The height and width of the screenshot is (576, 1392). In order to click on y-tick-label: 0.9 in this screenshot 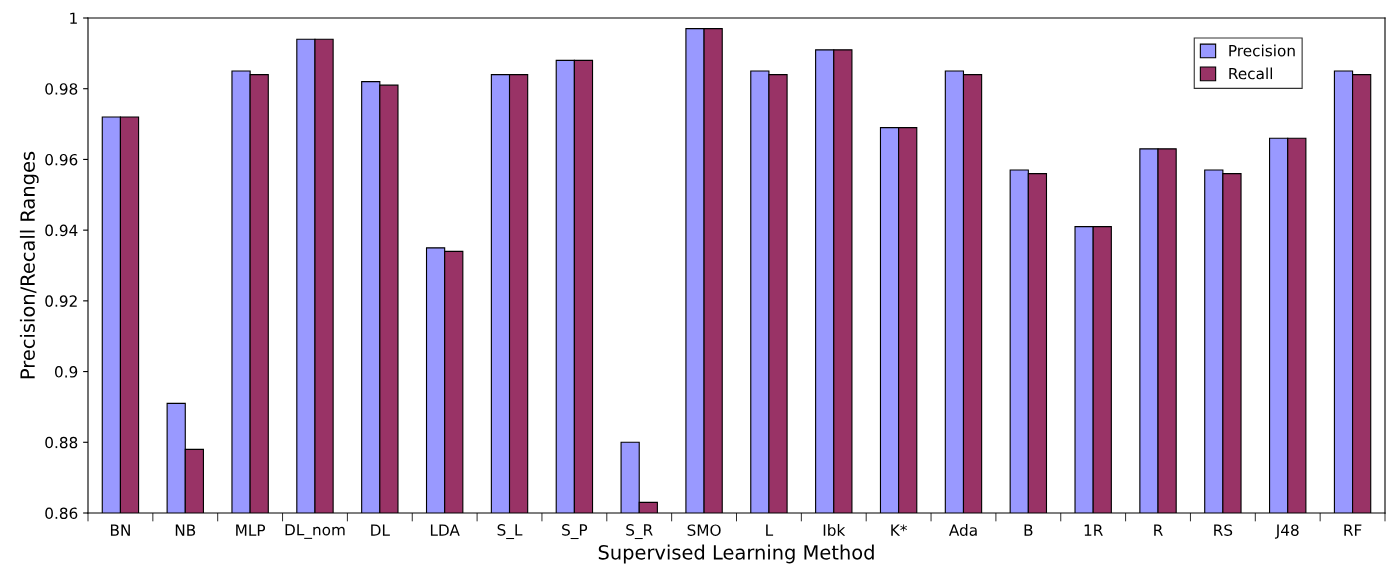, I will do `click(66, 372)`.